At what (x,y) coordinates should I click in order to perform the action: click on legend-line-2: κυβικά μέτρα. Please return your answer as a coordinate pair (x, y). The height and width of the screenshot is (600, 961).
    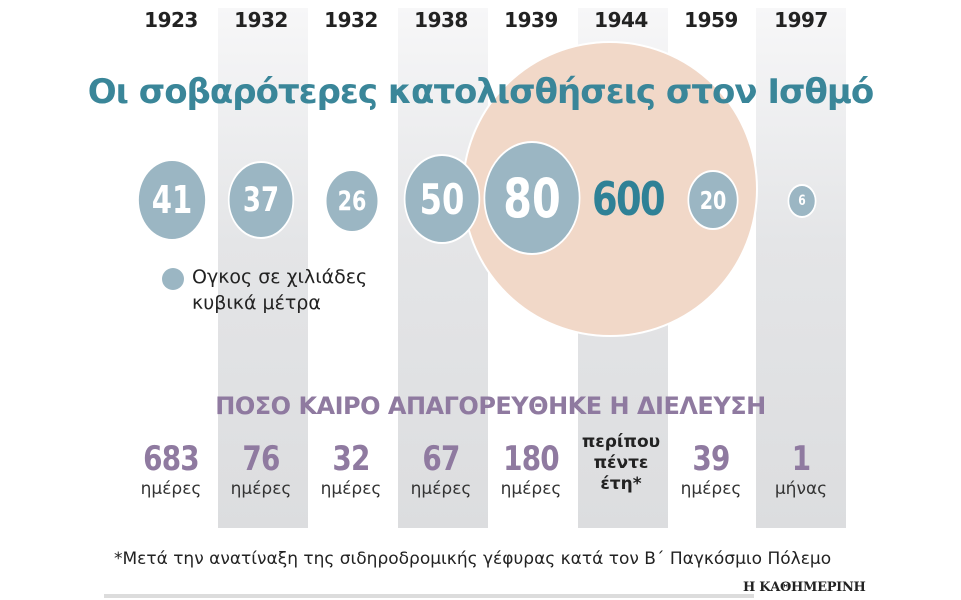
    Looking at the image, I should click on (256, 303).